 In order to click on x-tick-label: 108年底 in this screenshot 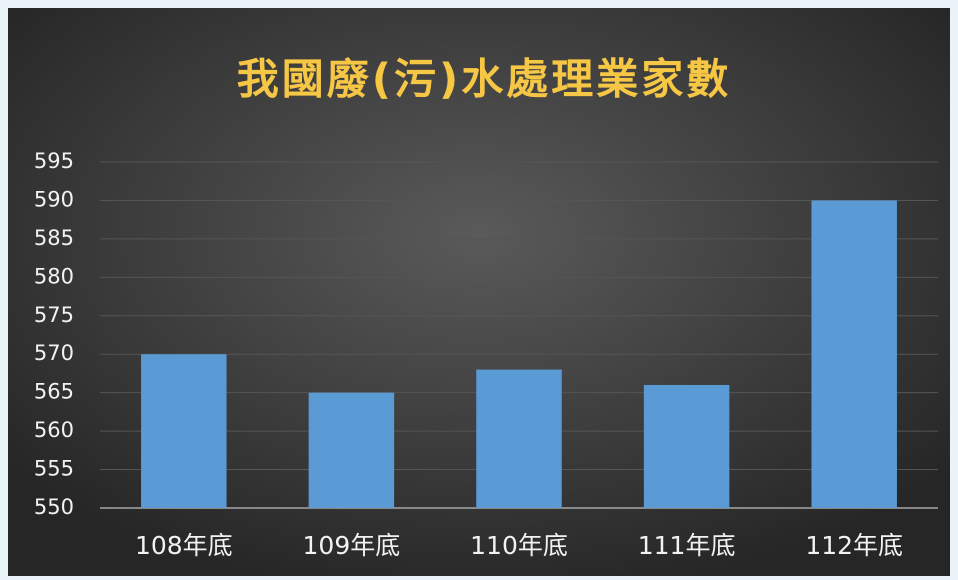, I will do `click(184, 545)`.